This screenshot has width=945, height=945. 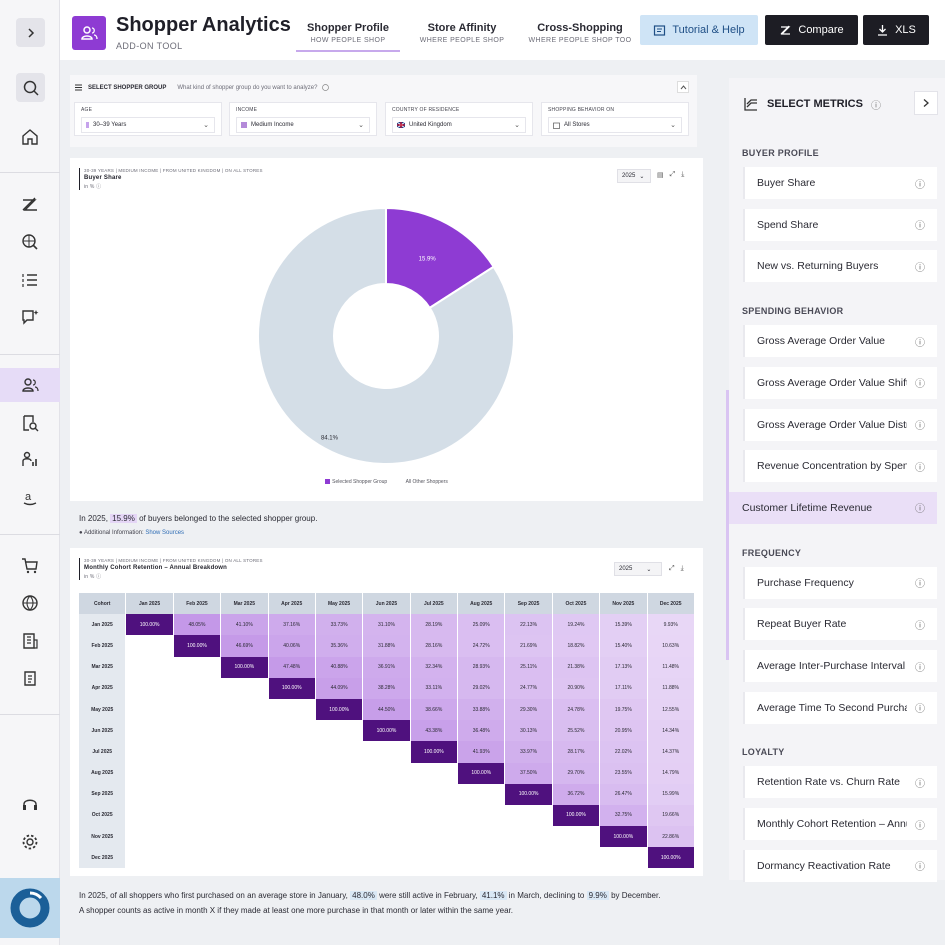 I want to click on metric-item: Gross Average Order Value Distribution ⓘ, so click(x=840, y=424).